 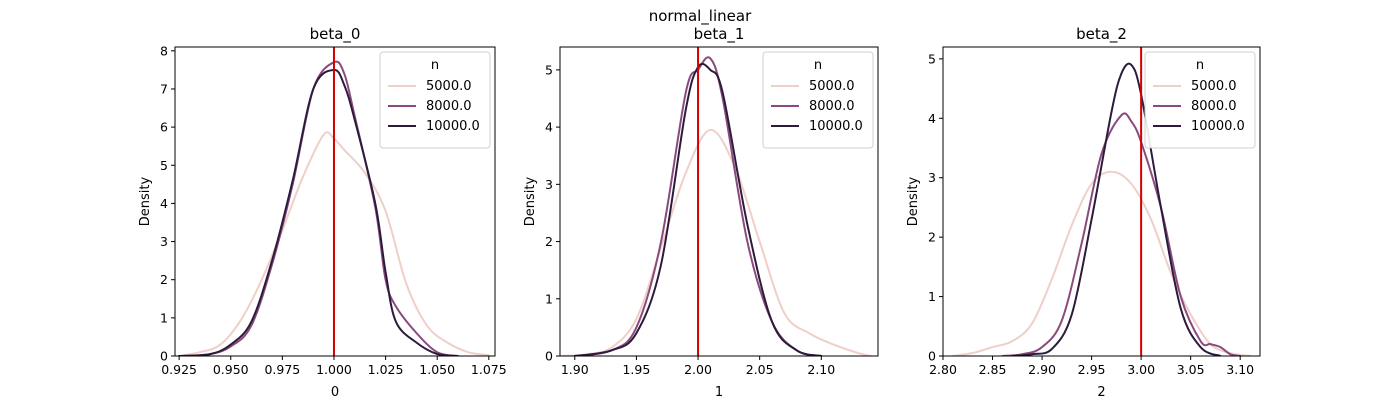 What do you see at coordinates (164, 88) in the screenshot?
I see `y-tick-label: 7` at bounding box center [164, 88].